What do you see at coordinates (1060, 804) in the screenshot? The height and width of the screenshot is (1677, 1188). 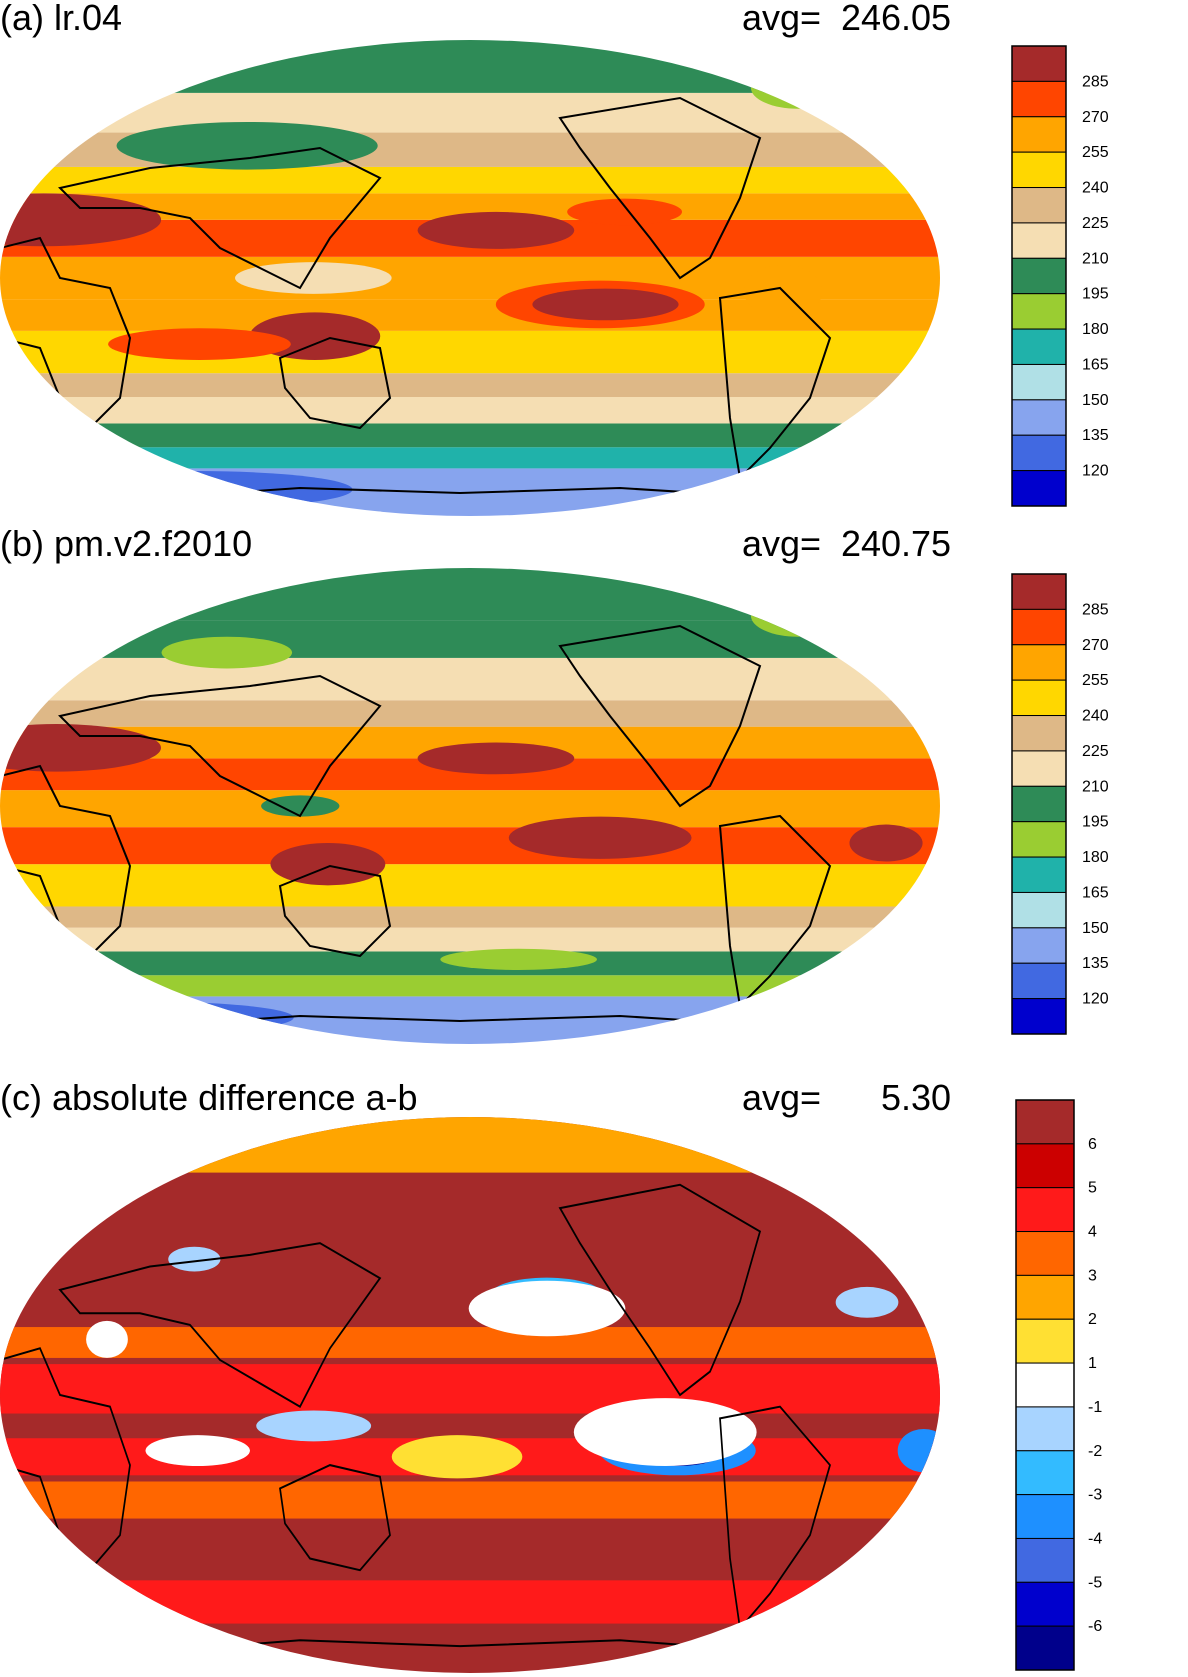 I see `panel-b-colorbar: 285 270 255 240 225 210 195 180 165 150 135 120` at bounding box center [1060, 804].